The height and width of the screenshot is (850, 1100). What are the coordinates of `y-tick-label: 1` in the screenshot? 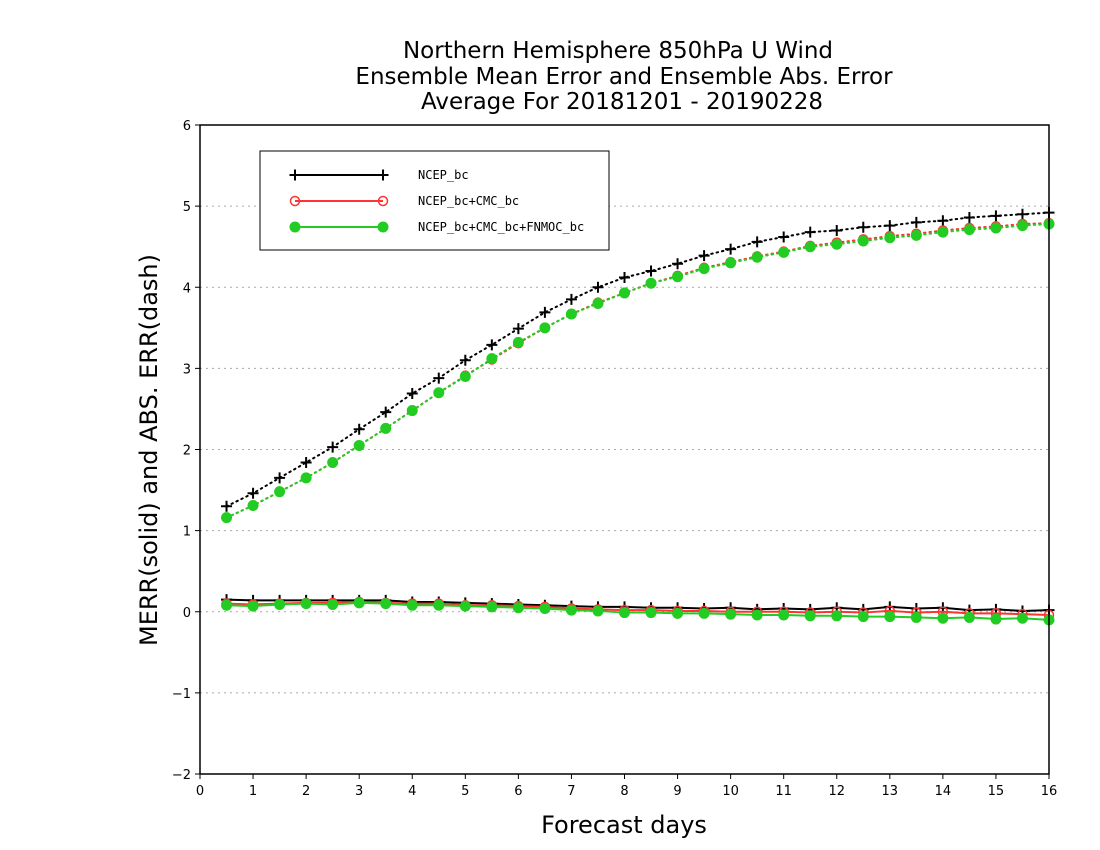 It's located at (187, 532).